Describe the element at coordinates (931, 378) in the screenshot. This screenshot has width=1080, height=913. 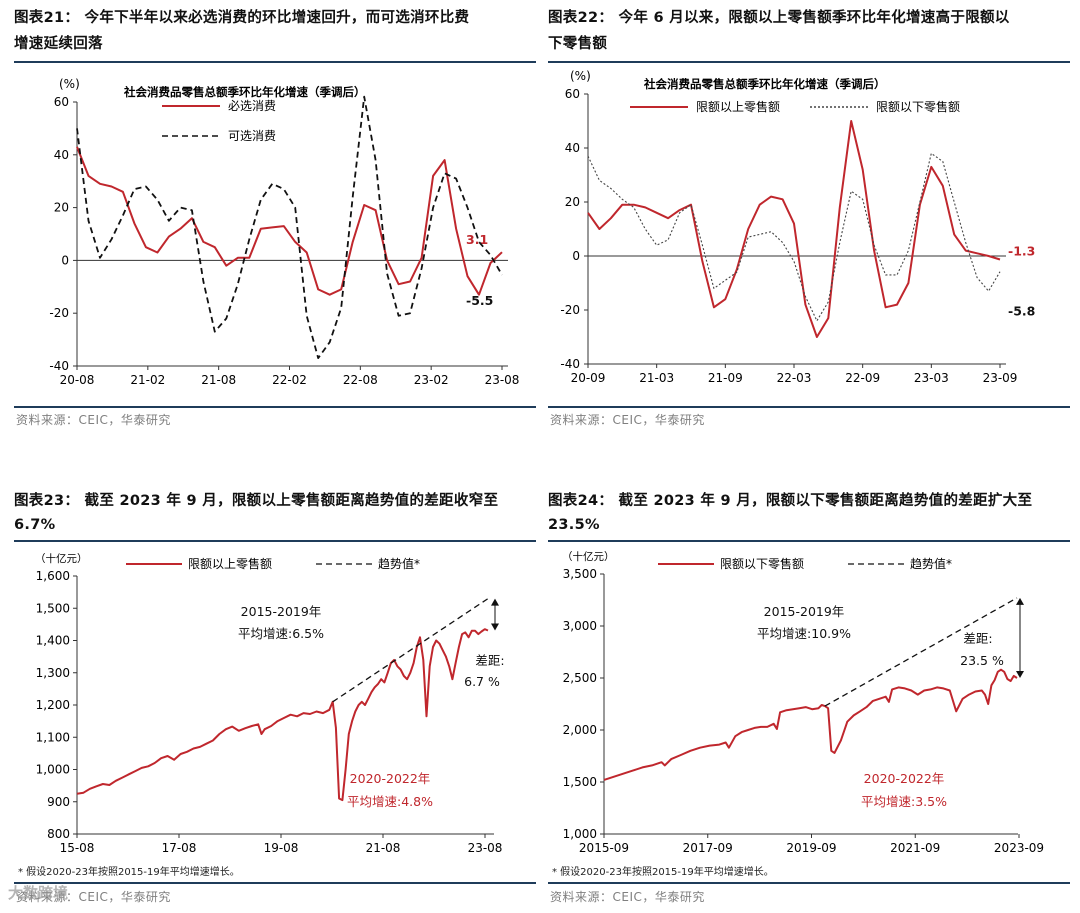
I see `x-tick-label: 23-03` at that location.